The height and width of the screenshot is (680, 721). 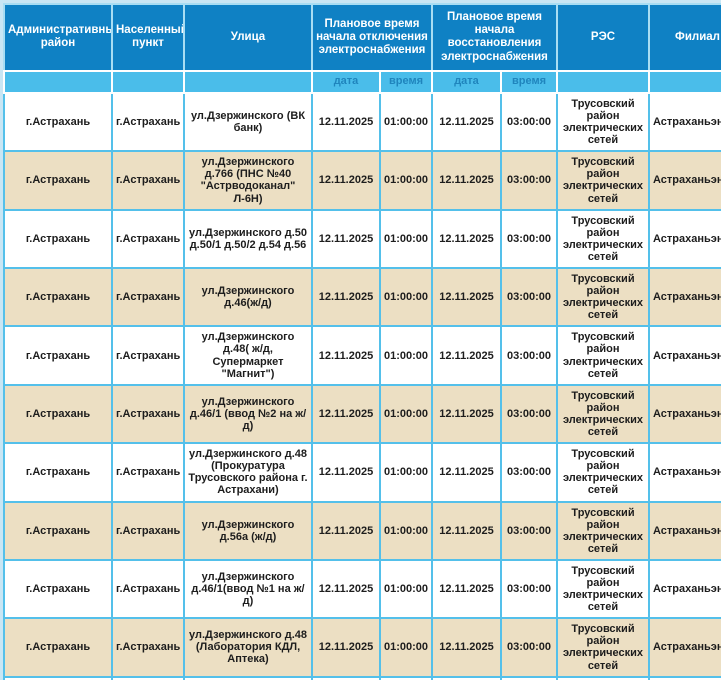 I want to click on cell-street: ул.Дзержинского д.56а (ж/д), so click(x=248, y=530).